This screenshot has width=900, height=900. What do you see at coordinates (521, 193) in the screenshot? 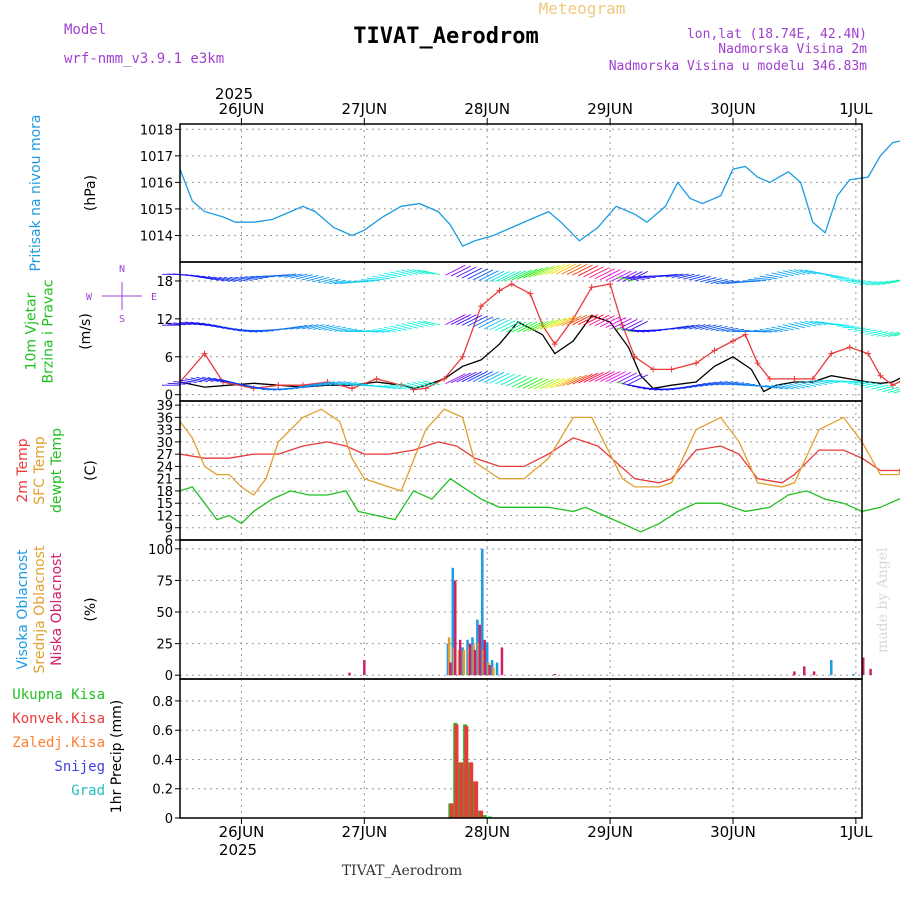
I see `panel-frame` at bounding box center [521, 193].